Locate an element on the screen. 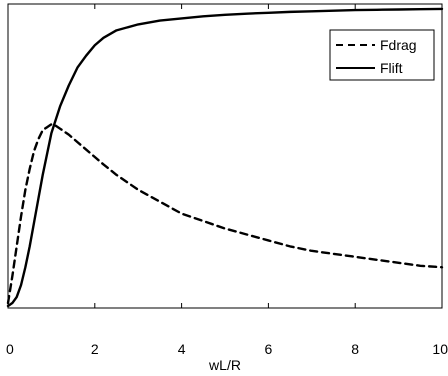 The height and width of the screenshot is (376, 448). legend-label-flift: Flift is located at coordinates (391, 68).